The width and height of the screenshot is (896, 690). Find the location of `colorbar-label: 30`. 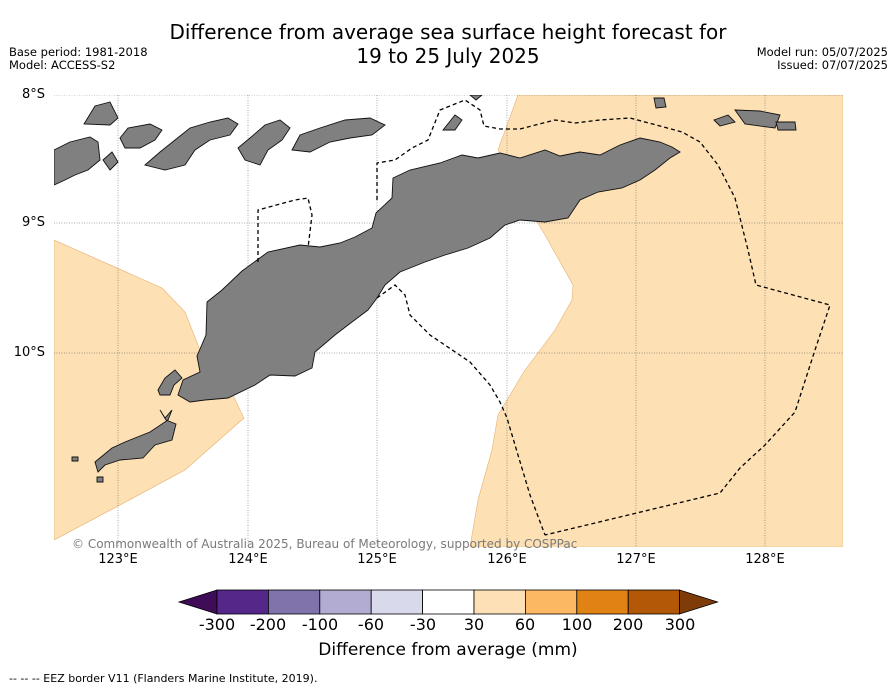

colorbar-label: 30 is located at coordinates (474, 624).